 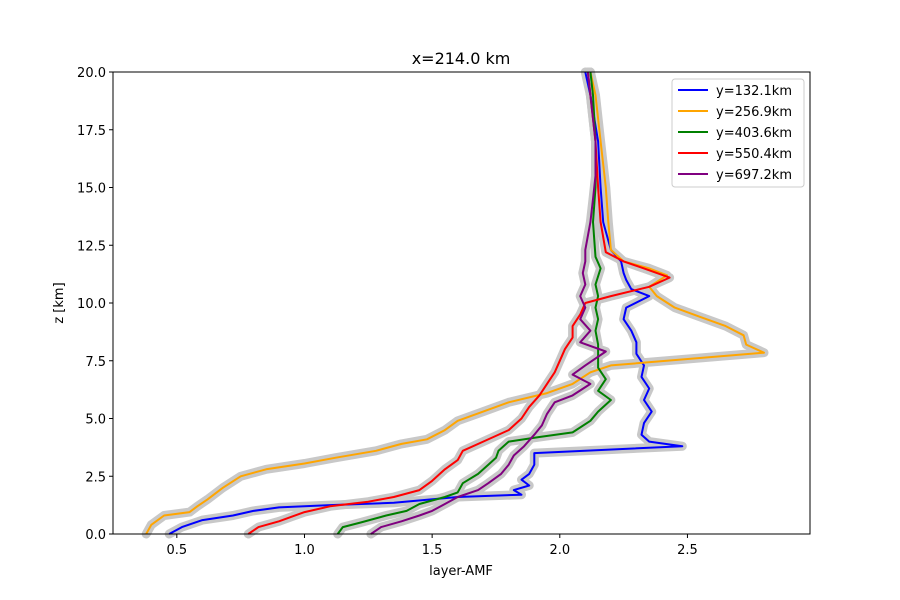 What do you see at coordinates (95, 477) in the screenshot?
I see `y-tick-label: 2.5` at bounding box center [95, 477].